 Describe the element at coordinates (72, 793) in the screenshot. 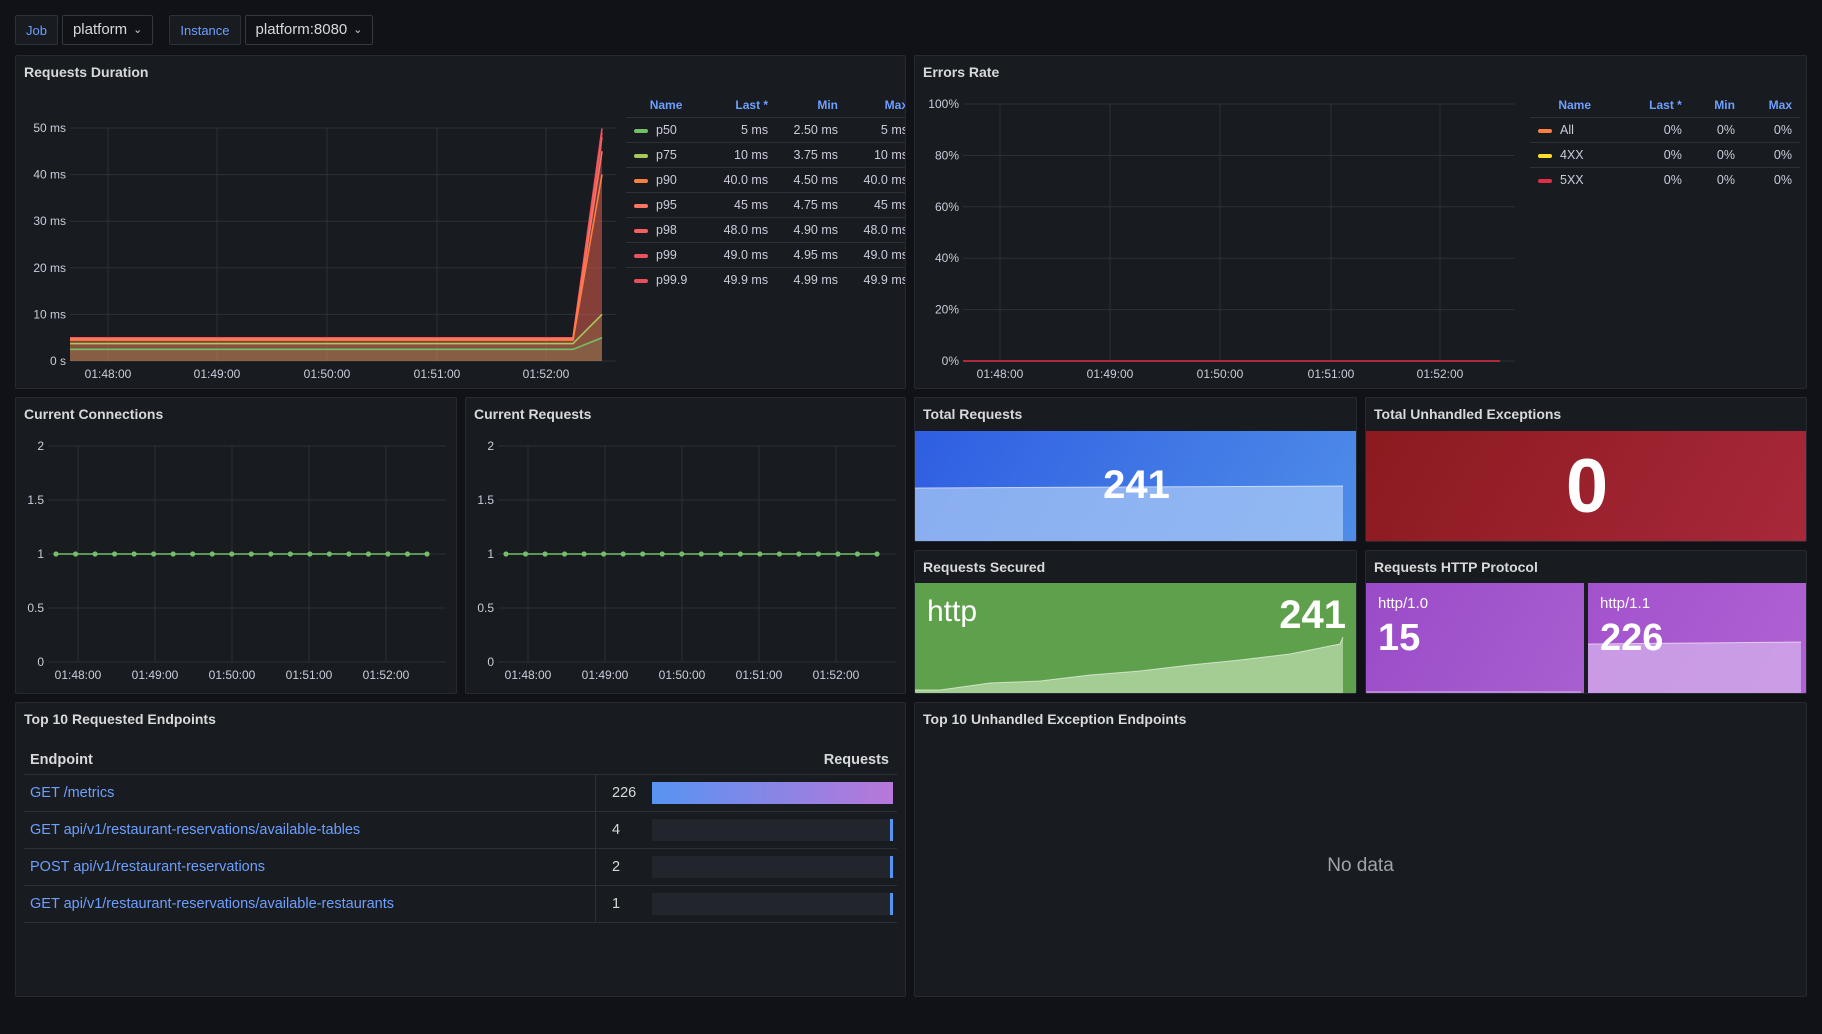

I see `endpoint-link: GET /metrics` at that location.